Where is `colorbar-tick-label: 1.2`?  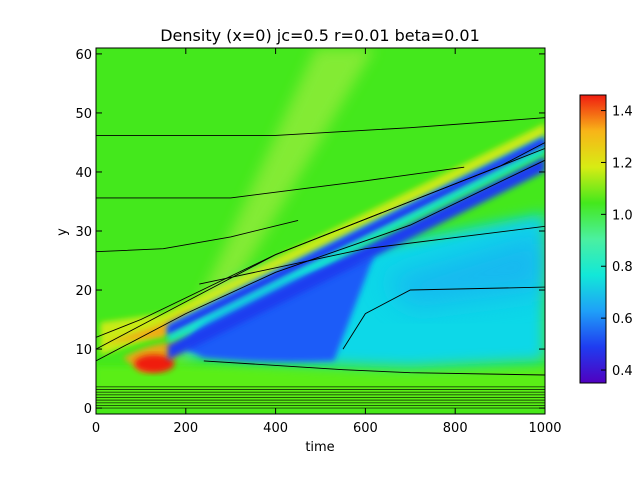
colorbar-tick-label: 1.2 is located at coordinates (622, 163).